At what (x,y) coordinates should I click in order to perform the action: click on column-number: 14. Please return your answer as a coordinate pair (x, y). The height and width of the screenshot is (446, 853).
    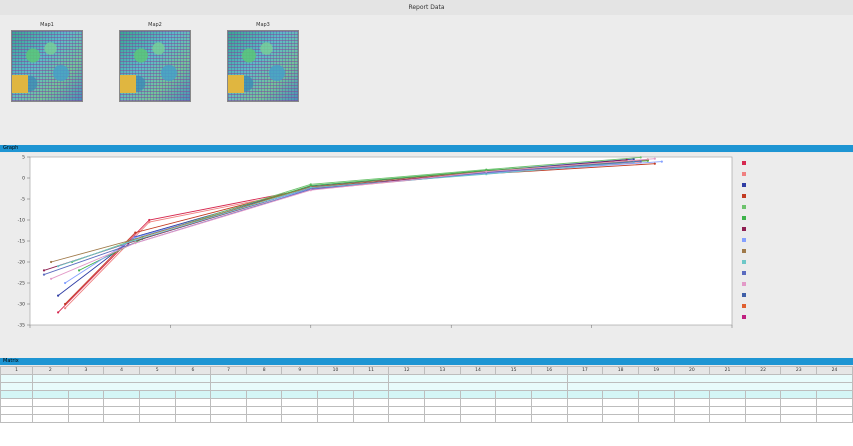
    Looking at the image, I should click on (478, 370).